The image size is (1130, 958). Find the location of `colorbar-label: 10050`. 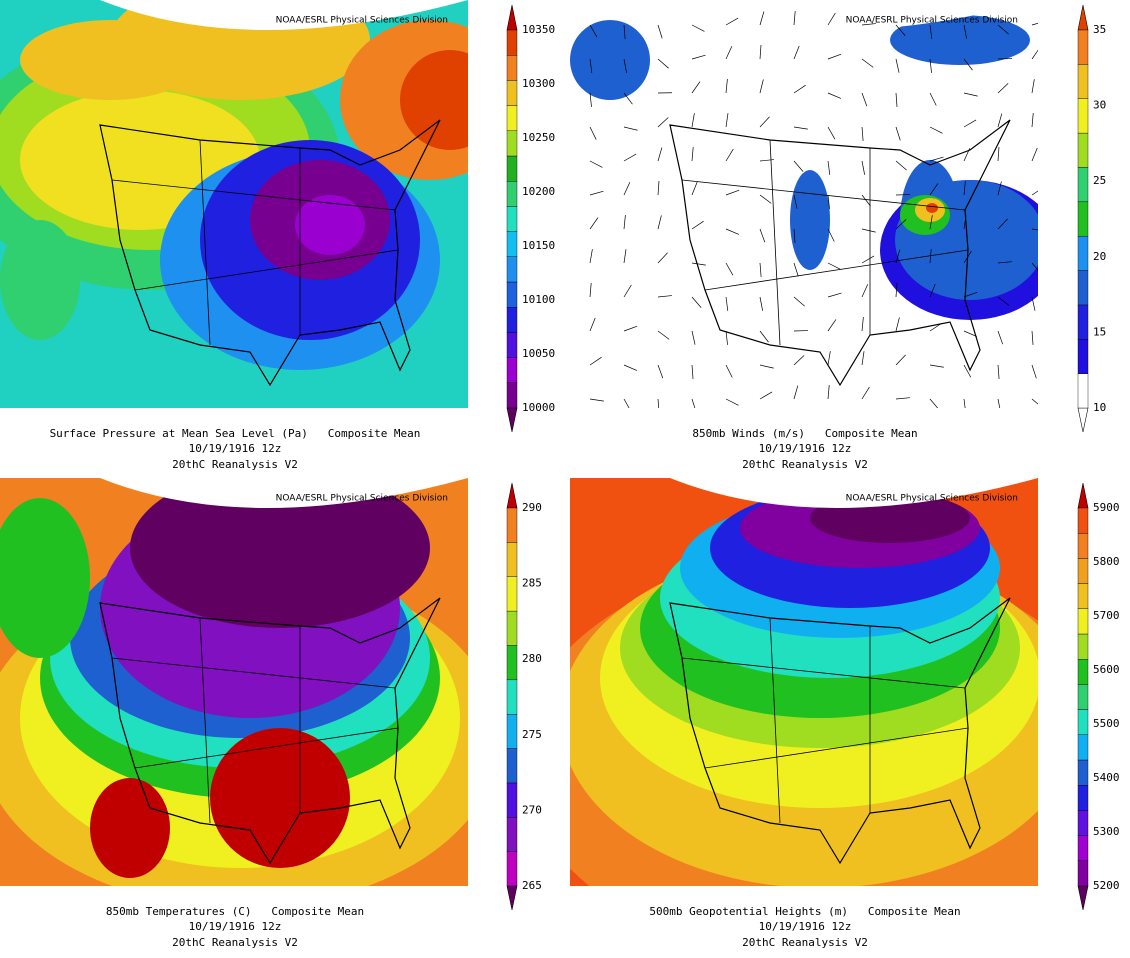

colorbar-label: 10050 is located at coordinates (538, 353).